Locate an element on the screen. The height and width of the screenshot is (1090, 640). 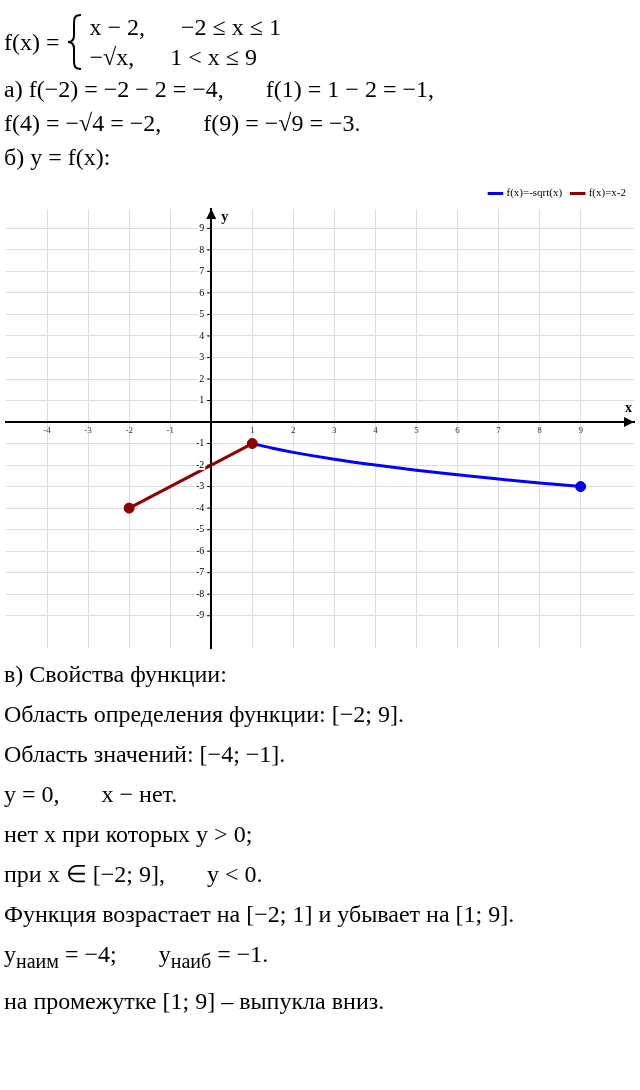
legend-label: f(x)=-sqrt(x) is located at coordinates (534, 193).